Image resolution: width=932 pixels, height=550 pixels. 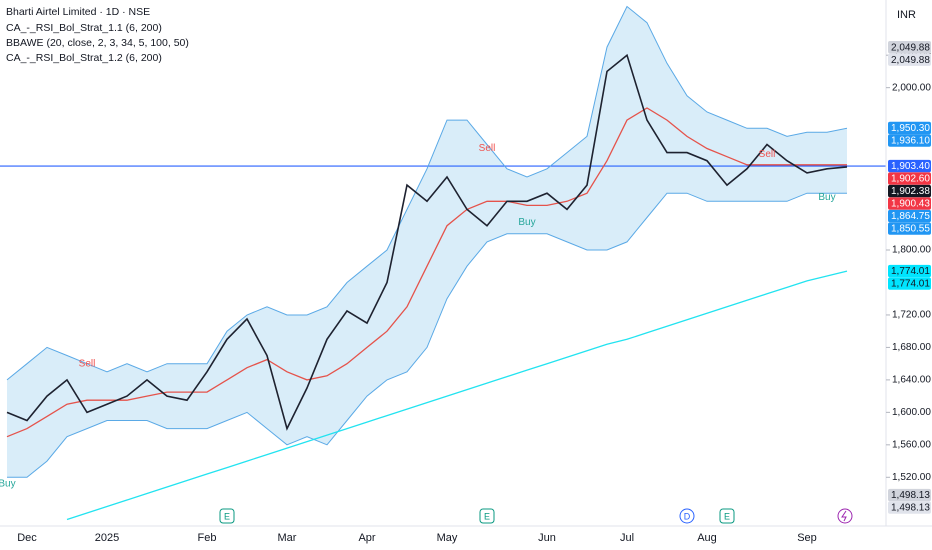 I want to click on x-tick-label: Jun, so click(x=547, y=538).